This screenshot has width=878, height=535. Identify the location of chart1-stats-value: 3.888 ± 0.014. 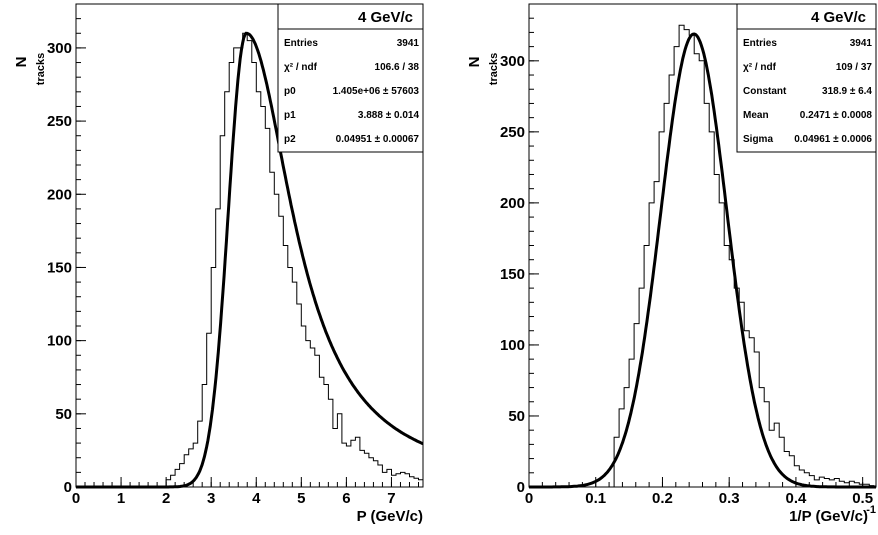
(389, 115).